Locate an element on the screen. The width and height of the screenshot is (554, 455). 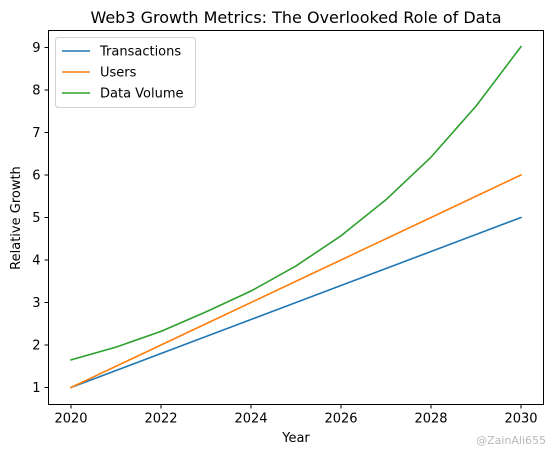
y-tick-label: 4 is located at coordinates (36, 261).